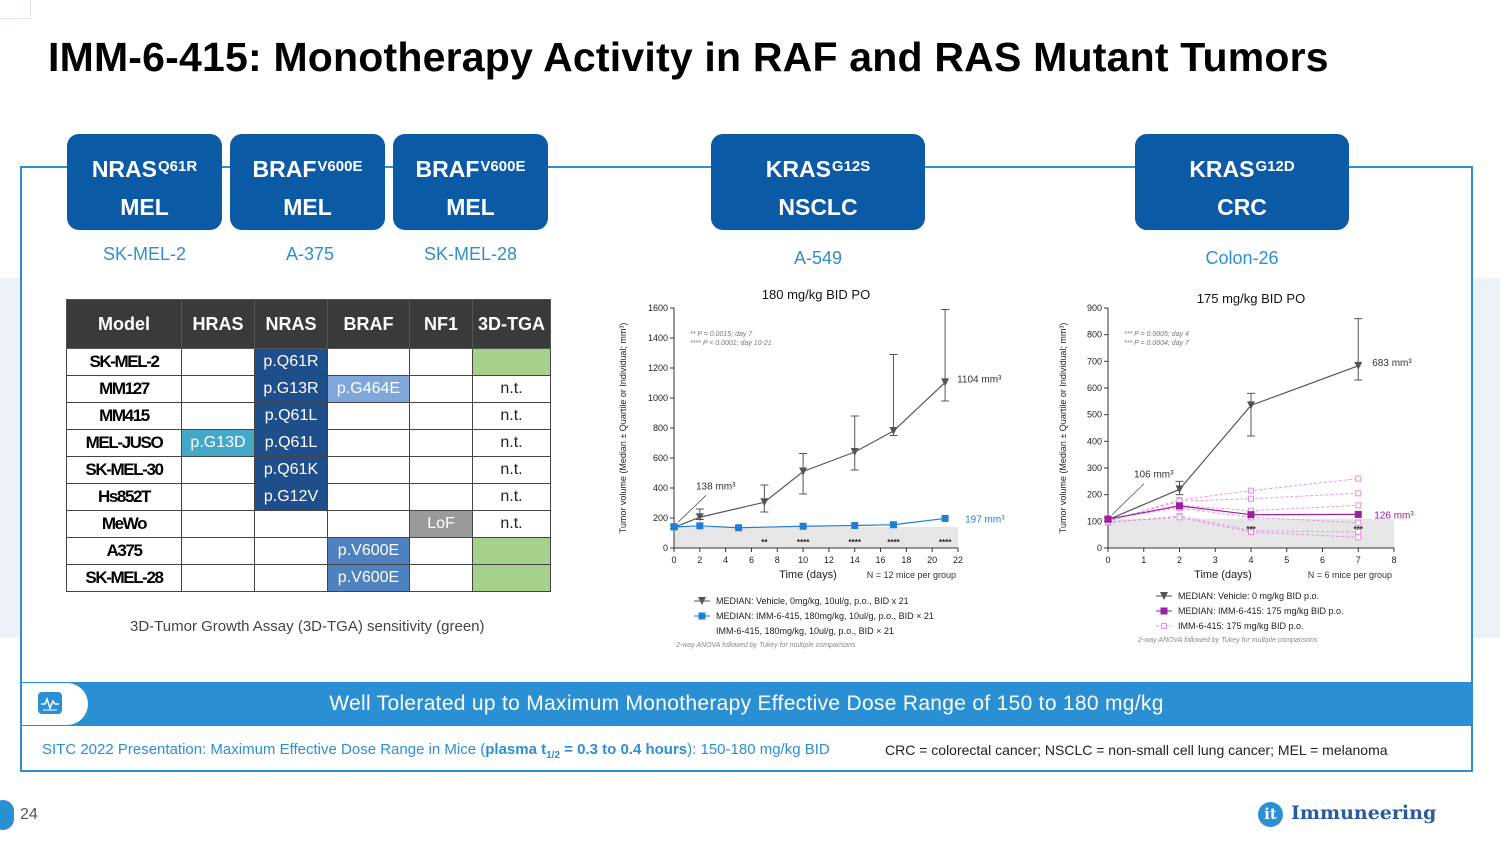  What do you see at coordinates (124, 443) in the screenshot?
I see `model-cell: MEL-JUSO` at bounding box center [124, 443].